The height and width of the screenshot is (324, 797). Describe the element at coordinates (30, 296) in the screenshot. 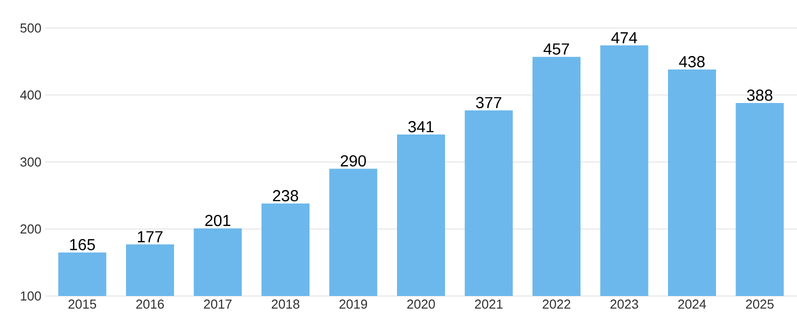

I see `y-tick-label: 100` at that location.